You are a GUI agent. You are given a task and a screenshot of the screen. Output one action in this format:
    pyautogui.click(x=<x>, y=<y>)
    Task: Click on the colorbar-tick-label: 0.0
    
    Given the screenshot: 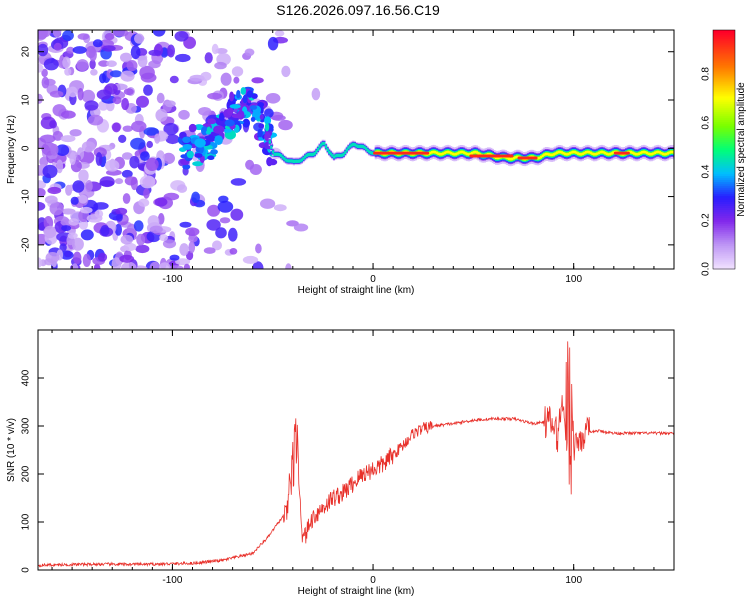 What is the action you would take?
    pyautogui.click(x=706, y=269)
    